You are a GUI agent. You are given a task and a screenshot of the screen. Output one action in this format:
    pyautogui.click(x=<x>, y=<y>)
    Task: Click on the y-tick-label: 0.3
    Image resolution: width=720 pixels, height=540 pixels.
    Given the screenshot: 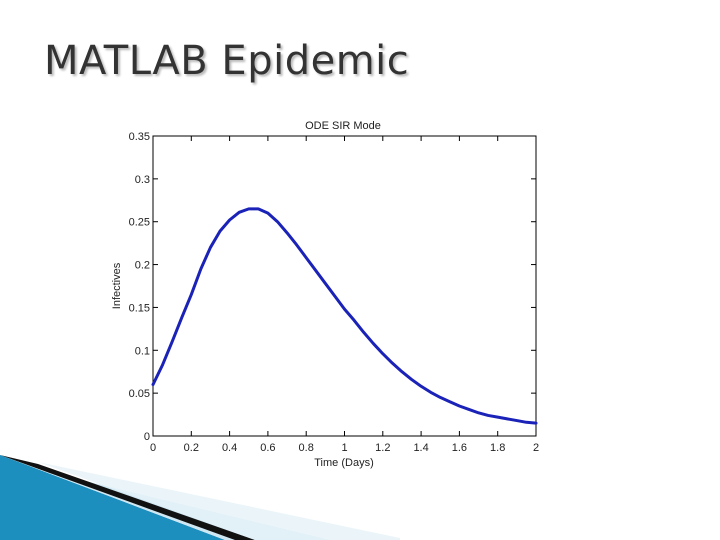 What is the action you would take?
    pyautogui.click(x=142, y=180)
    